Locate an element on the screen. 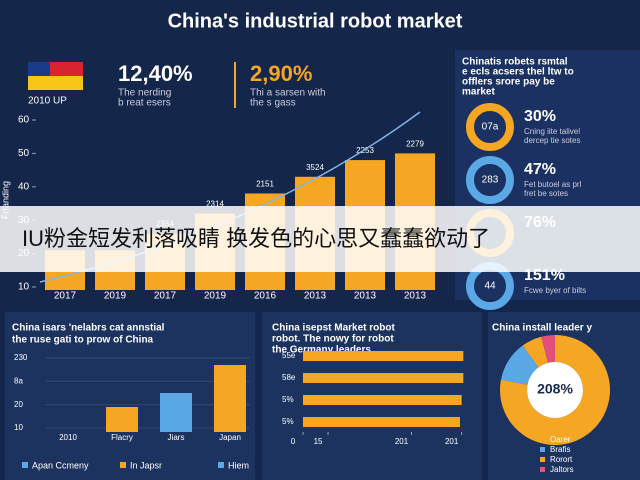 Image resolution: width=640 pixels, height=480 pixels. legend-label: Apan Ccmeny is located at coordinates (60, 465).